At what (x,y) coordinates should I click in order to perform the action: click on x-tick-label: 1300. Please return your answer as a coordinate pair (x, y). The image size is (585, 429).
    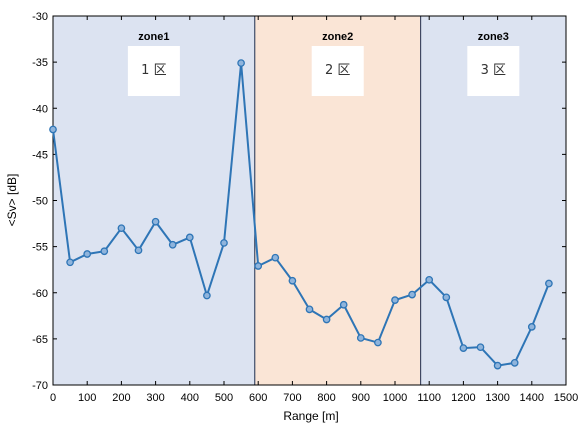
    Looking at the image, I should click on (497, 398).